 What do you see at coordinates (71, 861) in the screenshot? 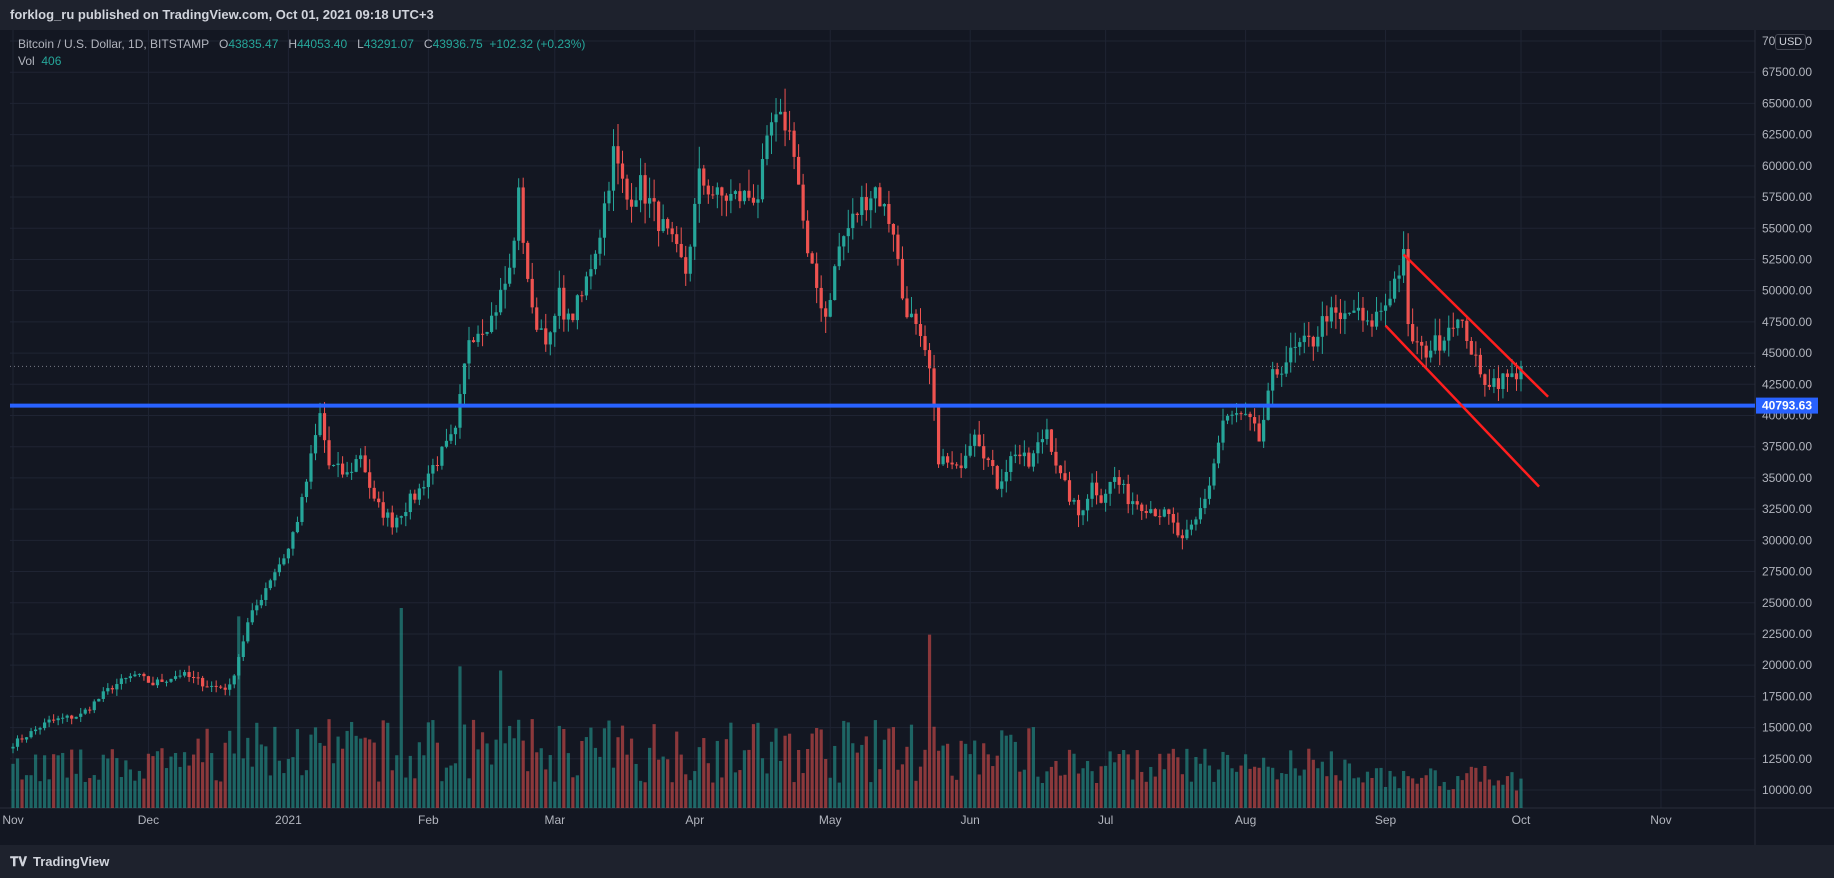
I see `footer-brand: TradingView` at bounding box center [71, 861].